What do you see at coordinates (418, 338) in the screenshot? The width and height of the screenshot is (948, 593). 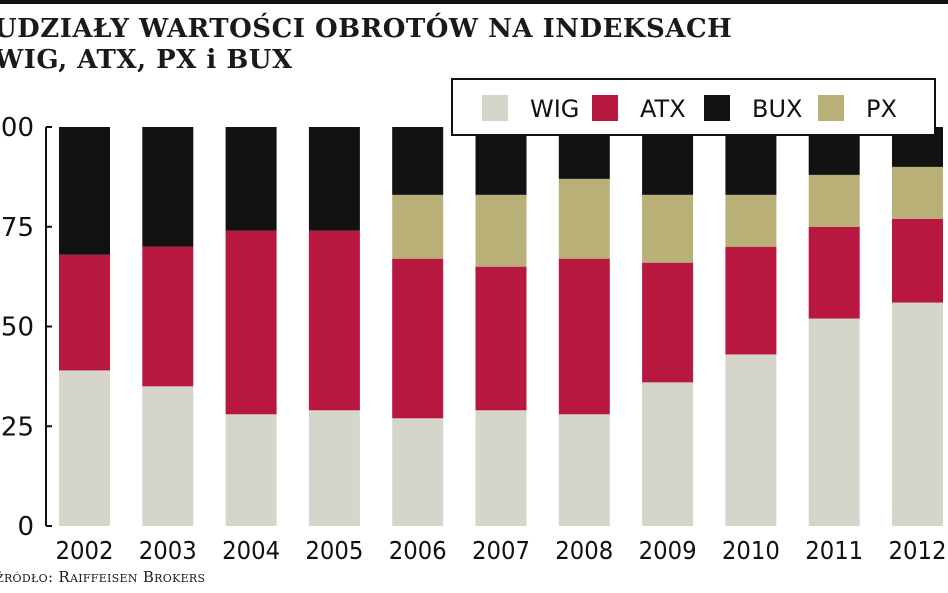 I see `bar-atx-2006` at bounding box center [418, 338].